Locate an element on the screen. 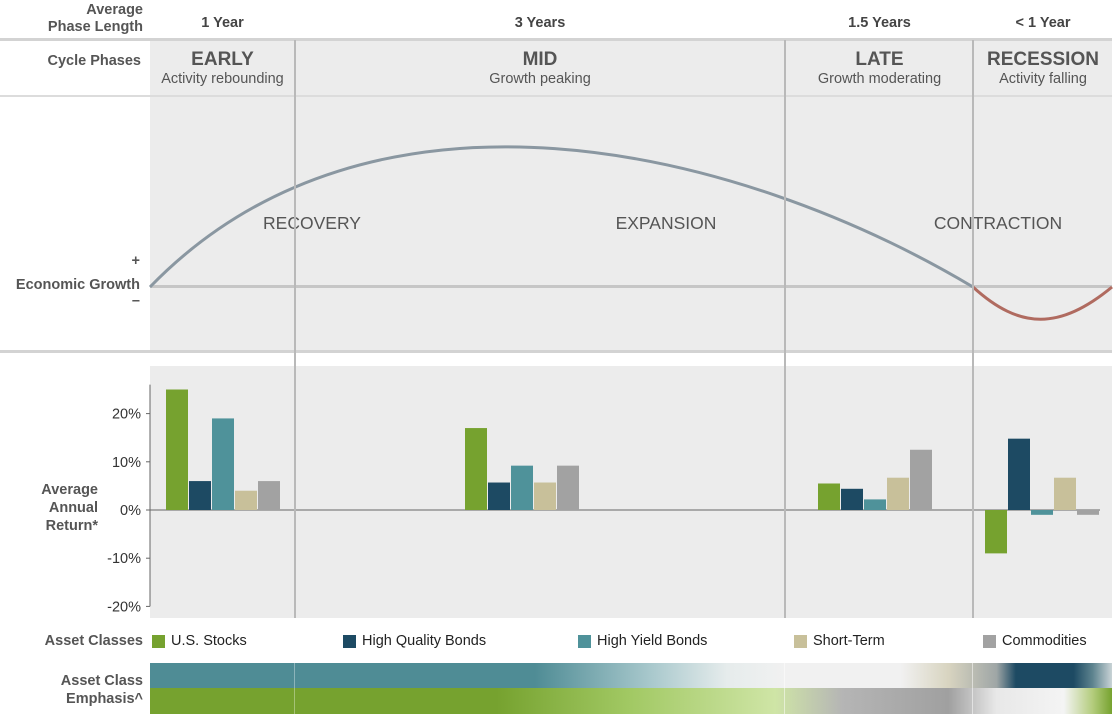  bar-high-yield-bonds-late is located at coordinates (875, 504).